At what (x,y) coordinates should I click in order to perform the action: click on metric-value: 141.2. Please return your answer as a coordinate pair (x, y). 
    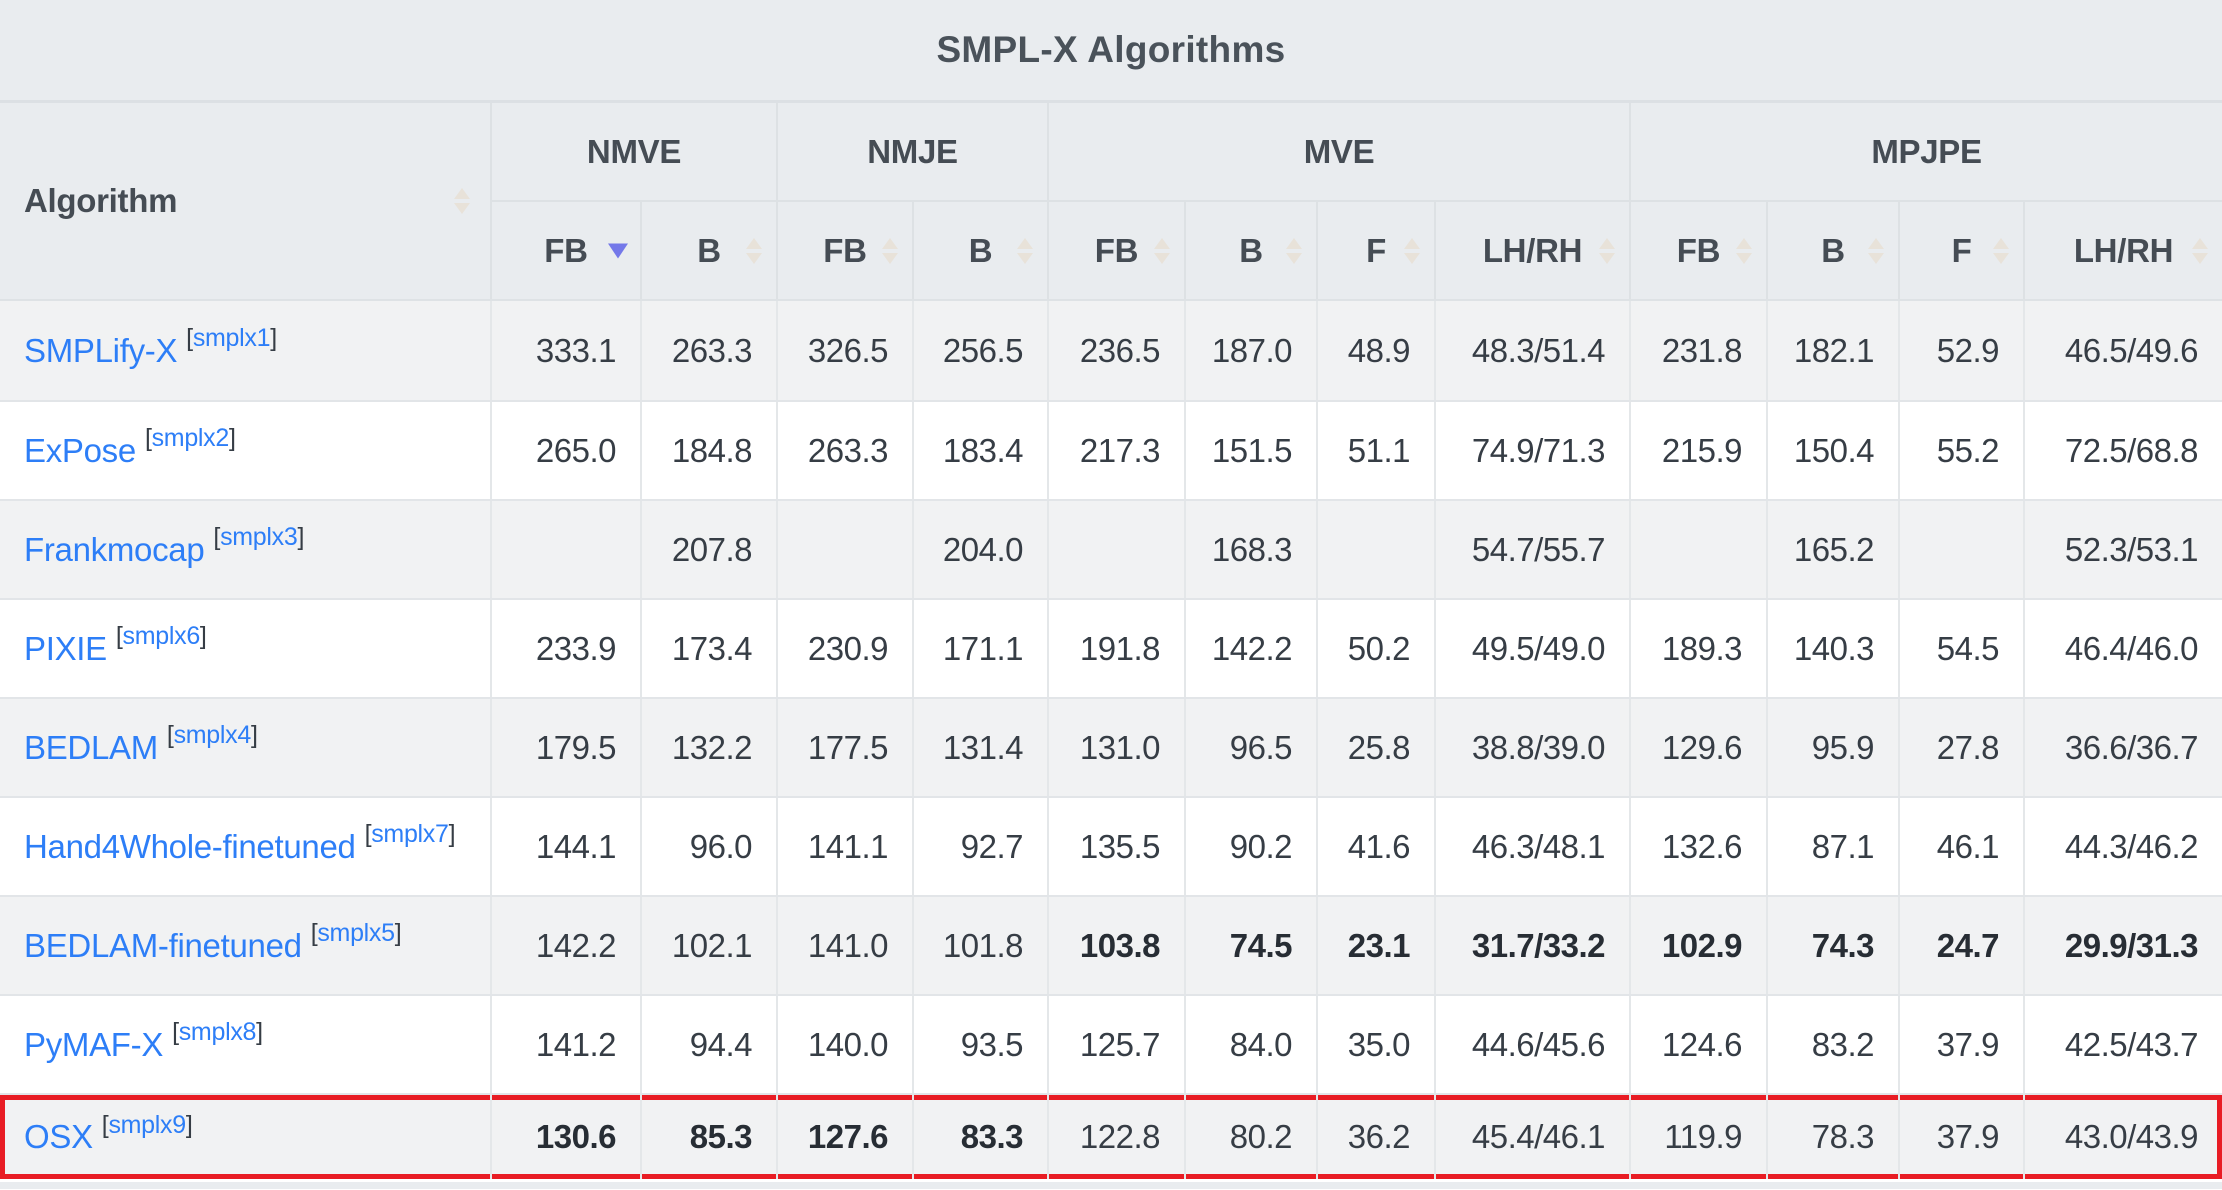
    Looking at the image, I should click on (565, 1044).